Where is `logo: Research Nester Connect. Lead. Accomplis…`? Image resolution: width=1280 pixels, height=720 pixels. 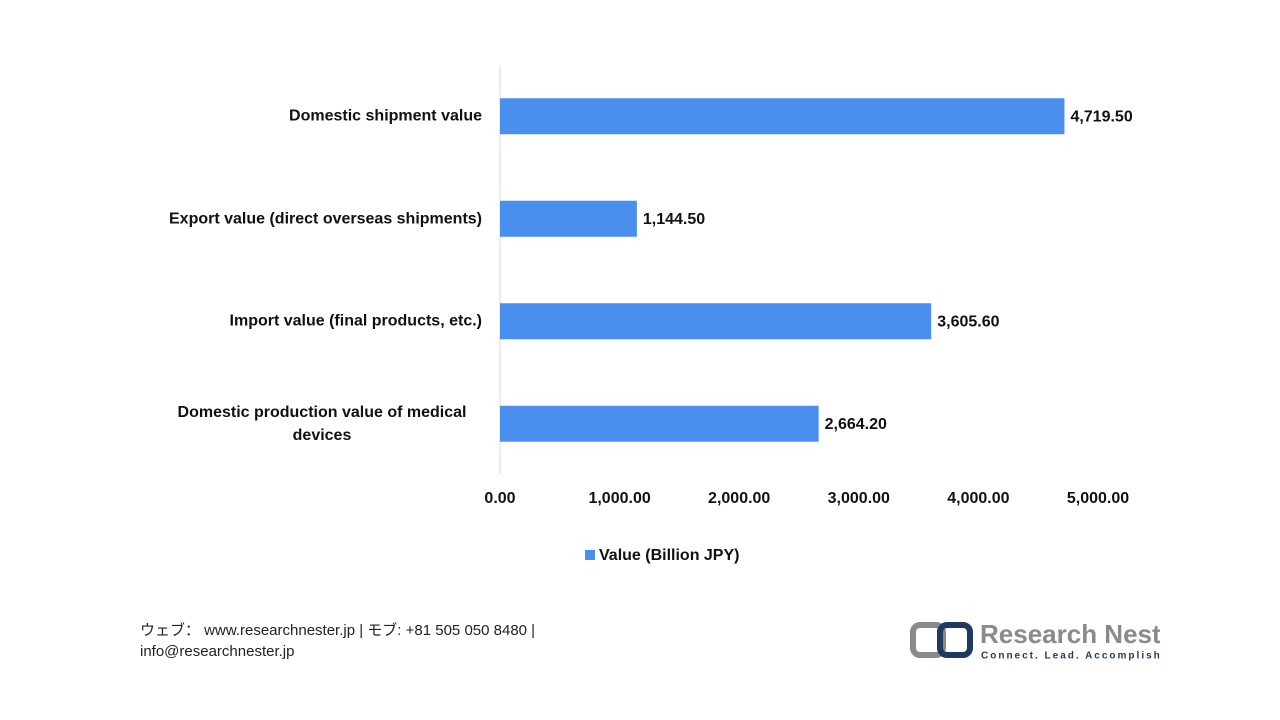
logo: Research Nester Connect. Lead. Accomplis… is located at coordinates (1047, 643).